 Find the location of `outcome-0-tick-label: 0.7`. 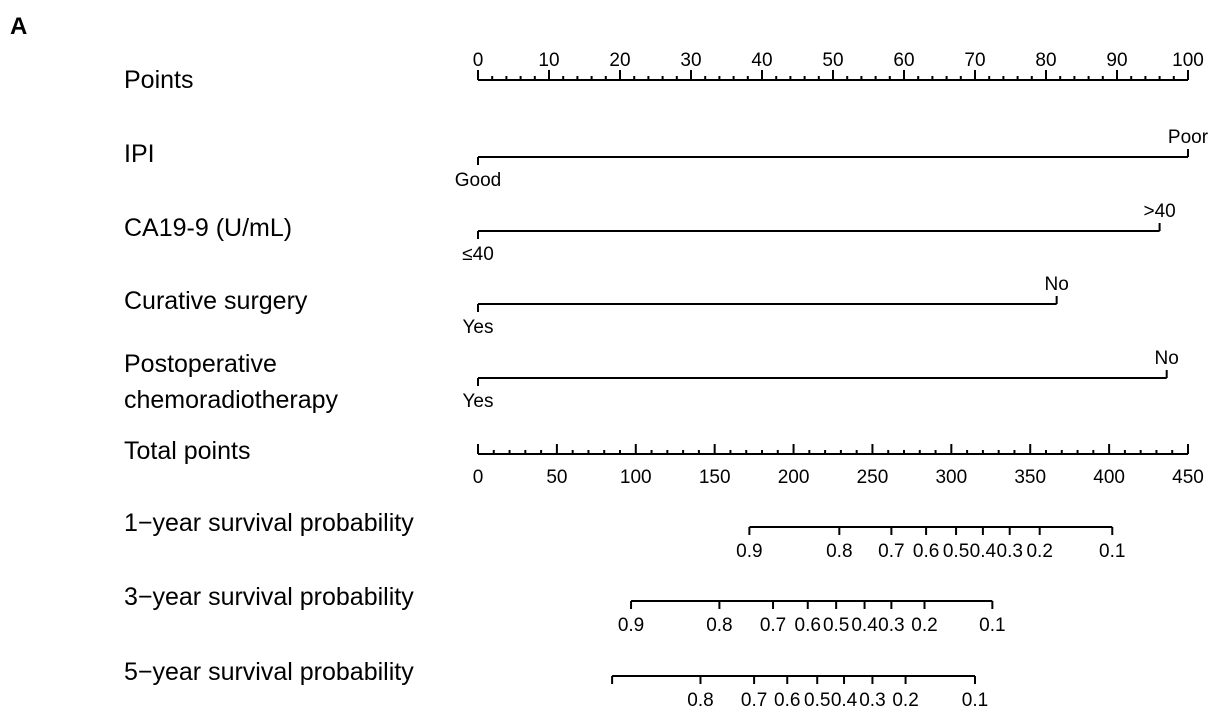

outcome-0-tick-label: 0.7 is located at coordinates (891, 551).